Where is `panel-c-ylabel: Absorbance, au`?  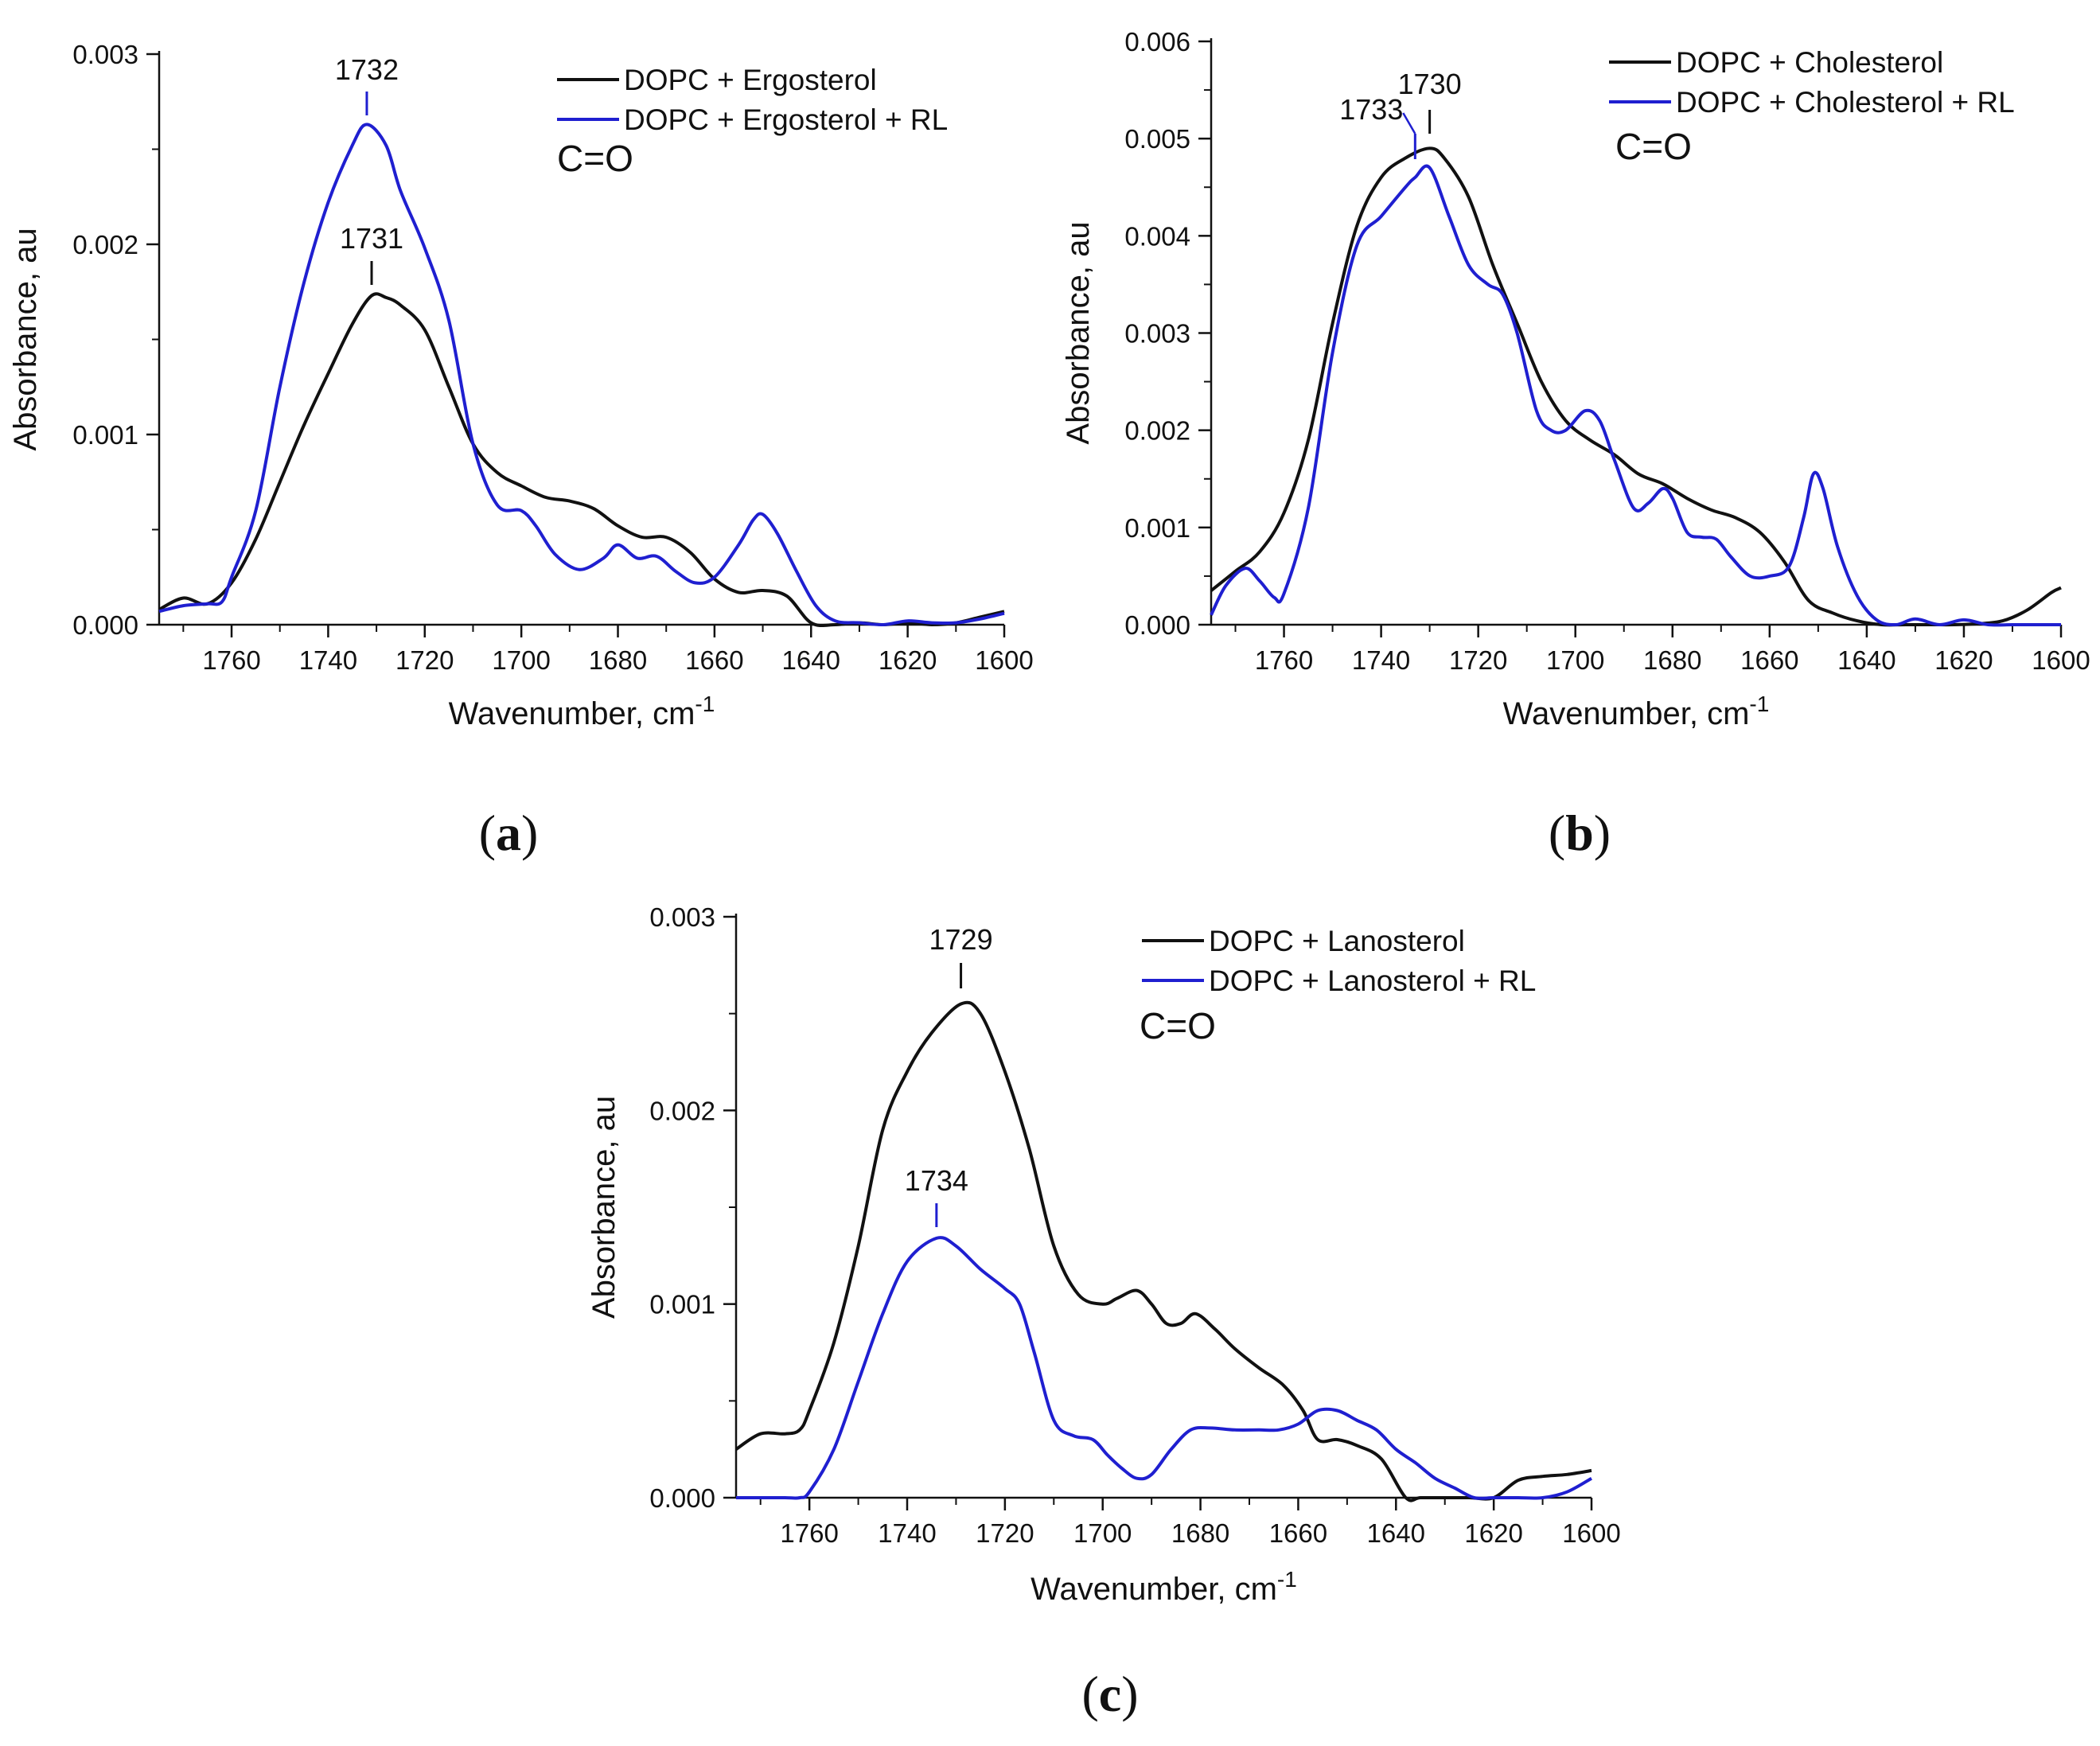 panel-c-ylabel: Absorbance, au is located at coordinates (603, 1207).